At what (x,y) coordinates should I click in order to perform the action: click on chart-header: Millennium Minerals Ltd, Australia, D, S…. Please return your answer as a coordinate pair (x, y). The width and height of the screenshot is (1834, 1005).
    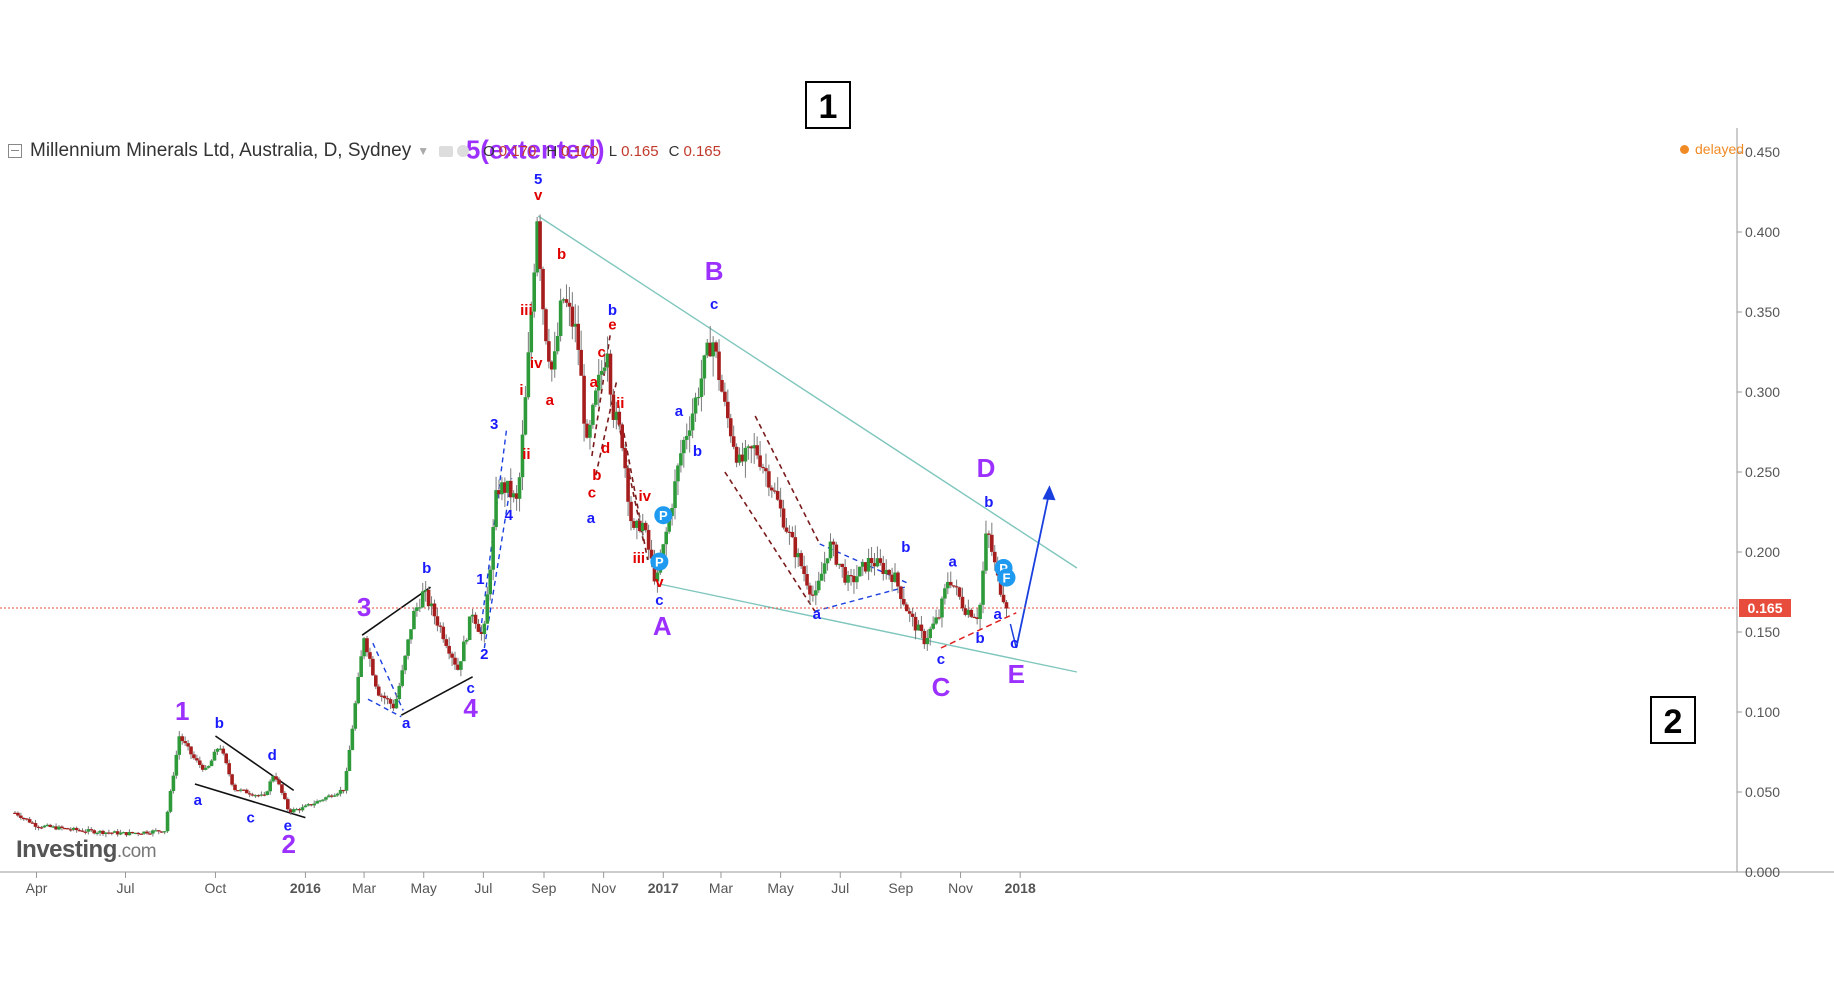
    Looking at the image, I should click on (369, 151).